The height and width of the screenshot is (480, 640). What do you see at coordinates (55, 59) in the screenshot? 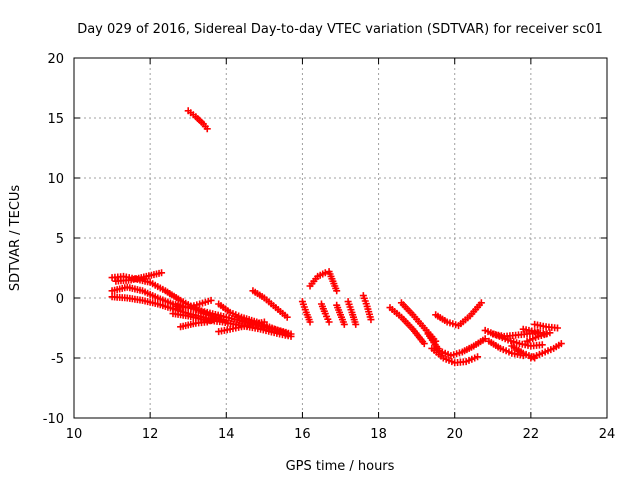
I see `y-tick-label: 20` at bounding box center [55, 59].